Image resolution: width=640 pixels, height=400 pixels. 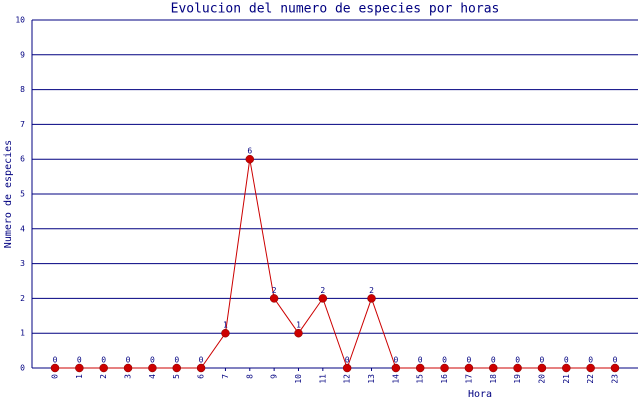 I want to click on x-tick-label: 11, so click(x=322, y=379).